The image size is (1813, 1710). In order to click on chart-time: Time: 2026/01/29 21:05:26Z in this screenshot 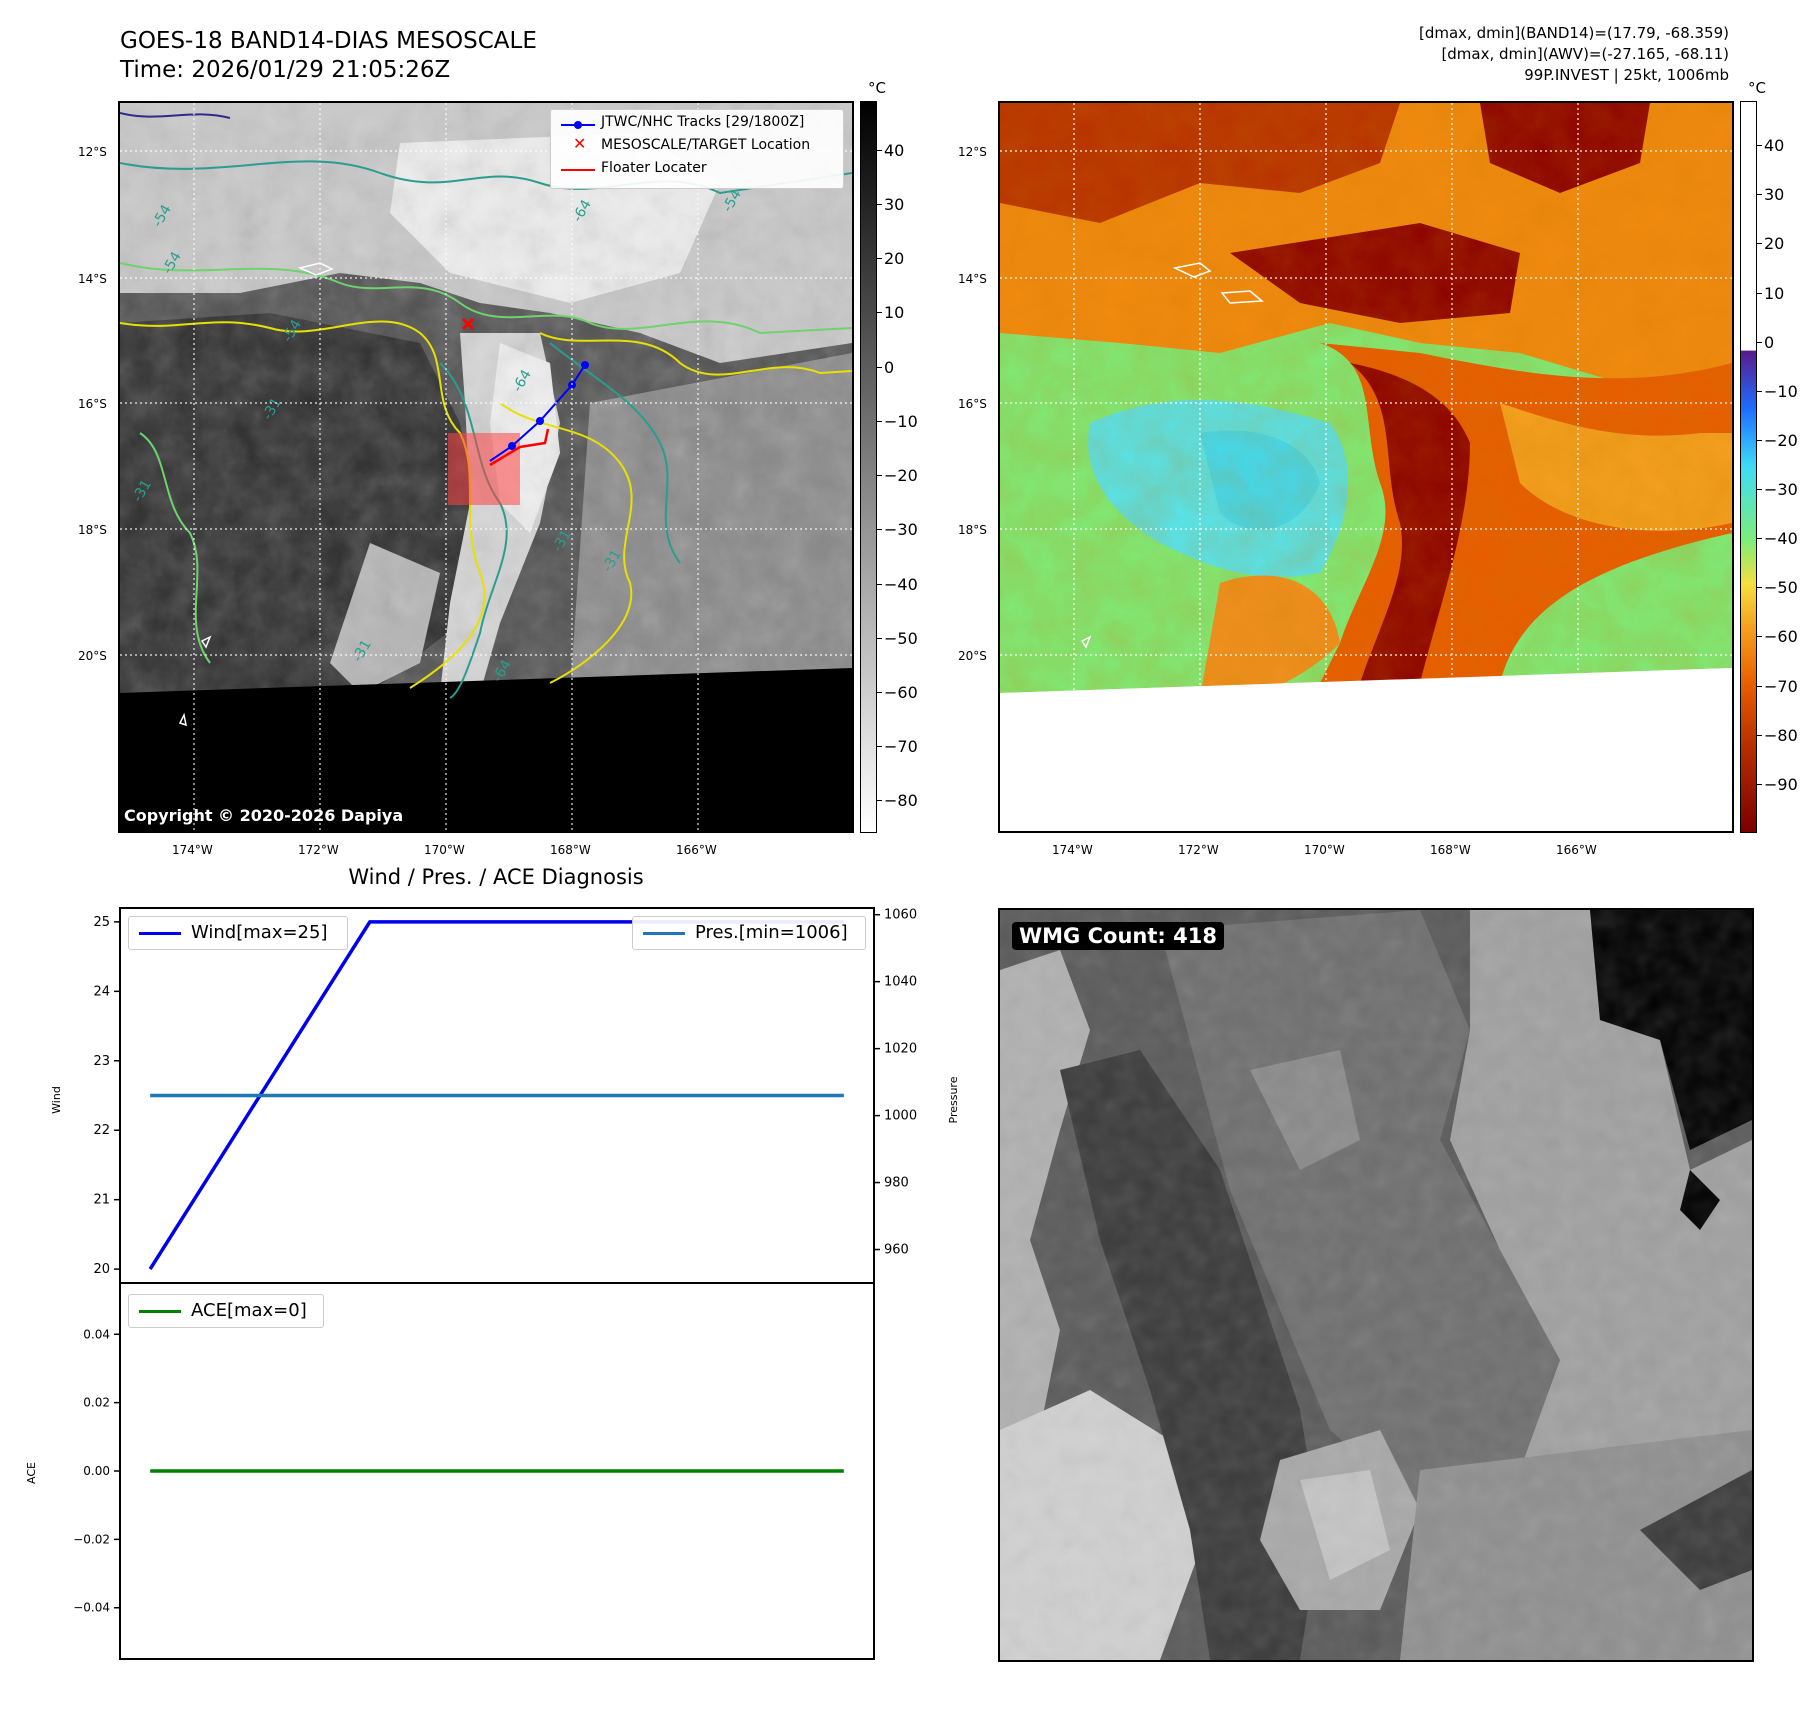, I will do `click(285, 70)`.